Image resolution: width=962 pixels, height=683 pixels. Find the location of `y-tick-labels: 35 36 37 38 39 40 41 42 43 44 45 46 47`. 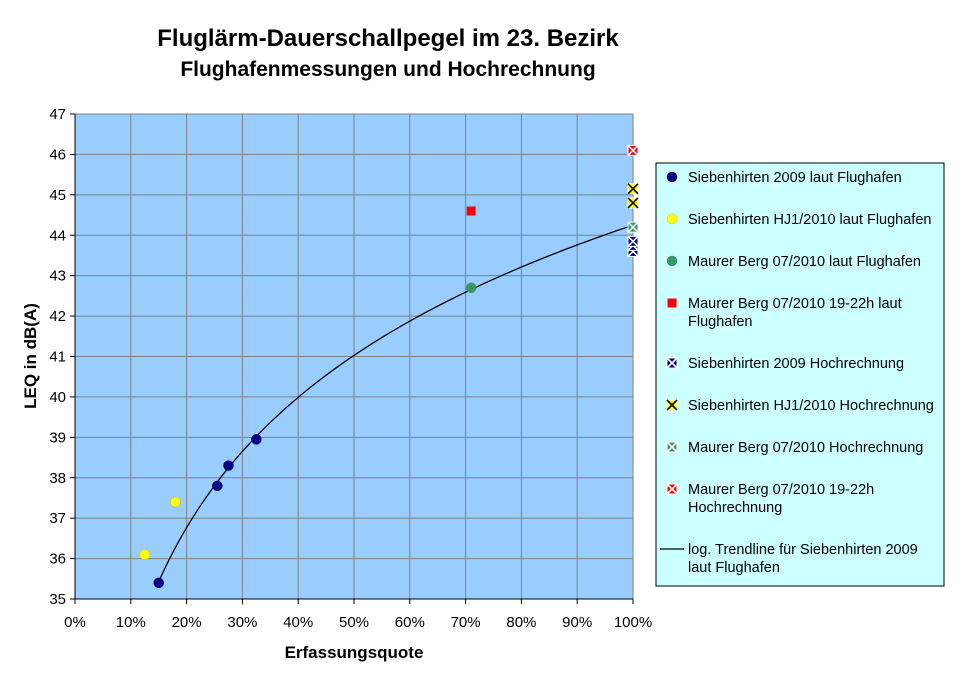

y-tick-labels: 35 36 37 38 39 40 41 42 43 44 45 46 47 is located at coordinates (57, 357).